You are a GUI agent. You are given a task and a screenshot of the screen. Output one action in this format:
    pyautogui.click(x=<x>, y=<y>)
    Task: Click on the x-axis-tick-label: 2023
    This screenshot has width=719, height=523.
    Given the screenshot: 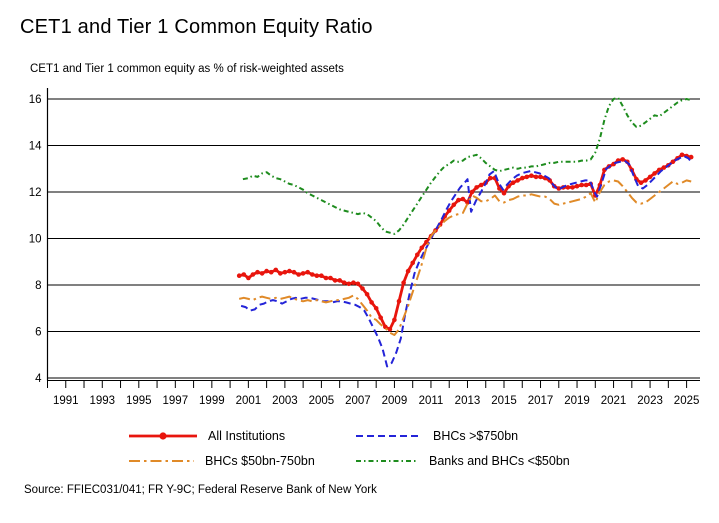 What is the action you would take?
    pyautogui.click(x=650, y=401)
    